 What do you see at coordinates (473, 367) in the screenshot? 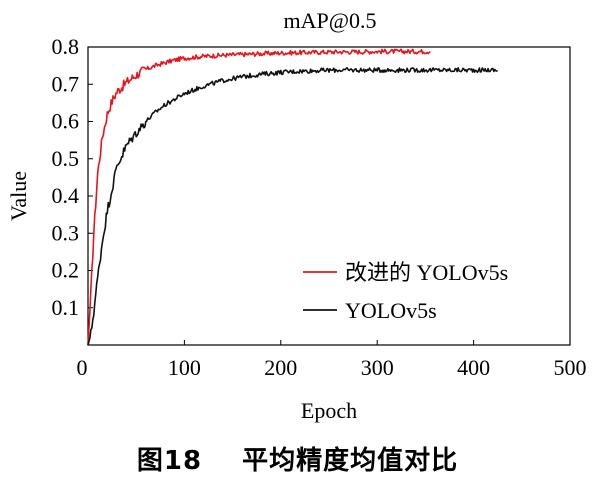
I see `x-tick-label: 400` at bounding box center [473, 367].